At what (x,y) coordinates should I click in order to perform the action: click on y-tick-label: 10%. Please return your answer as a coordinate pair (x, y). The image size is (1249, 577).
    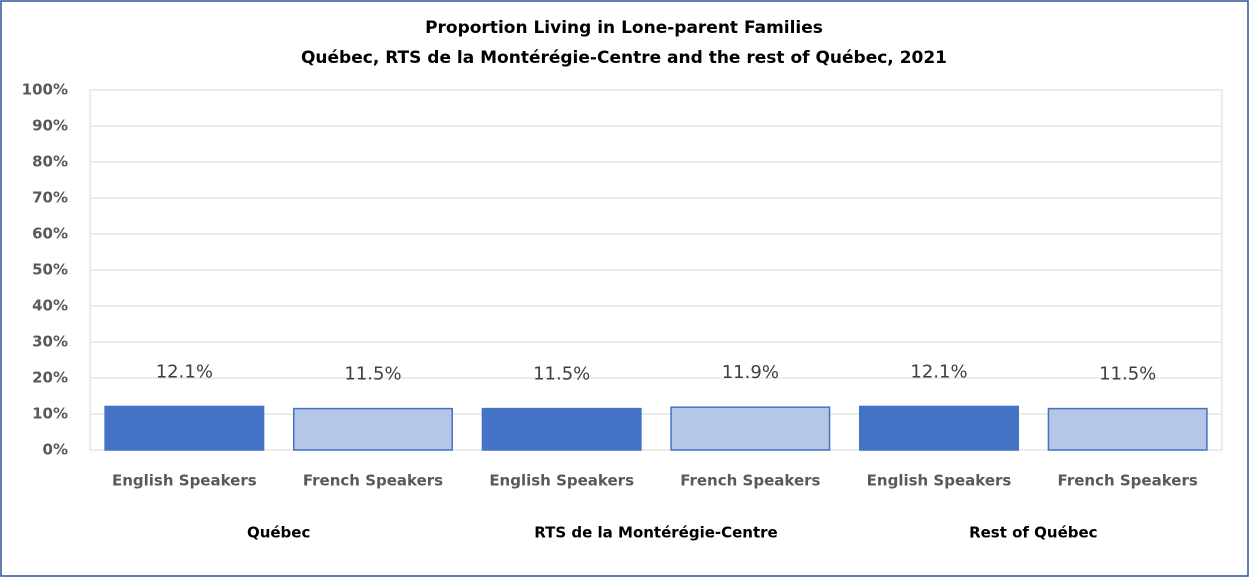
    Looking at the image, I should click on (50, 414).